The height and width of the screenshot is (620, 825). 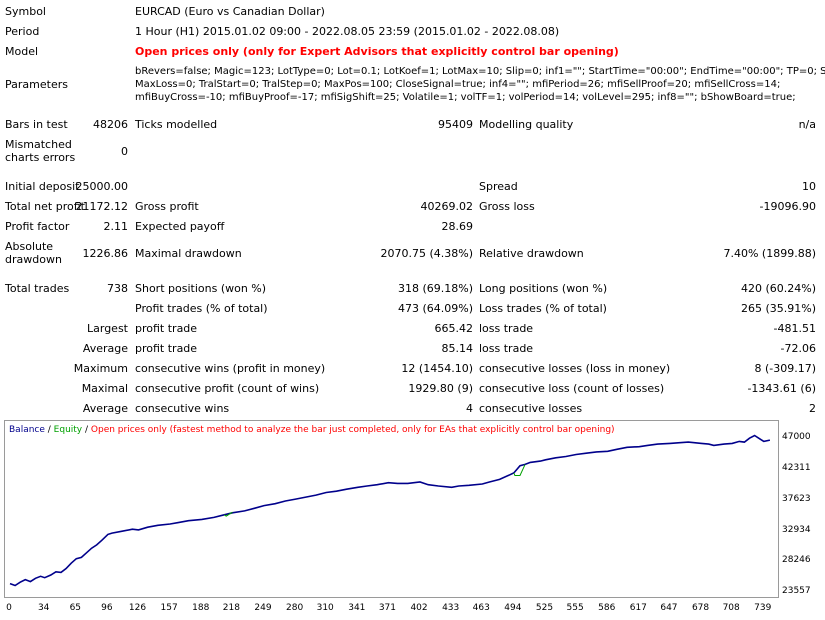 What do you see at coordinates (763, 608) in the screenshot?
I see `x-tick-label: 739` at bounding box center [763, 608].